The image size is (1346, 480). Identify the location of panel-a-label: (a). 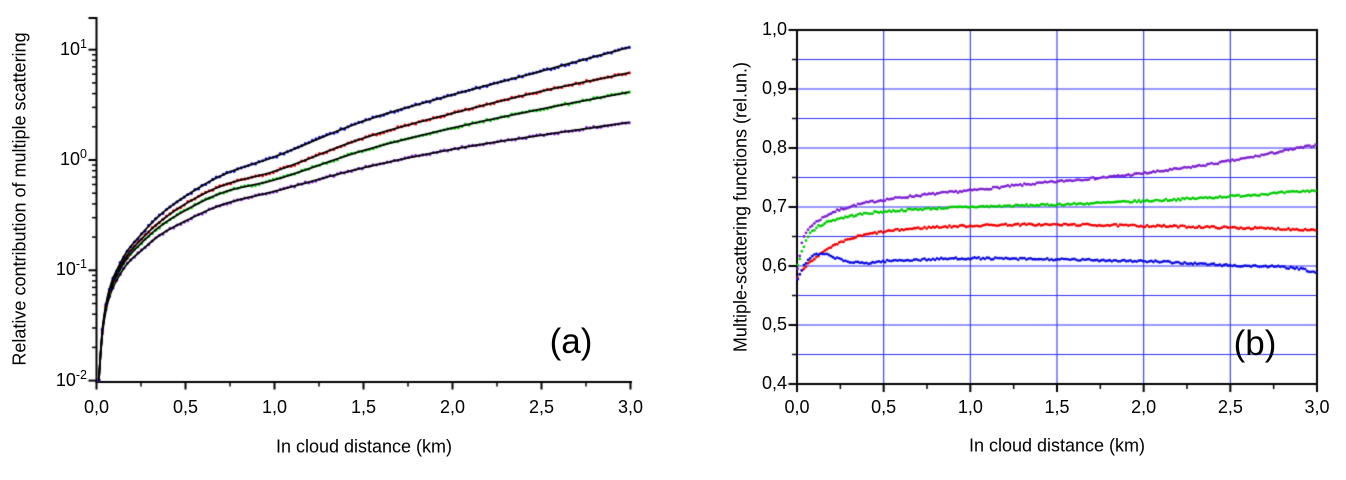
(571, 341).